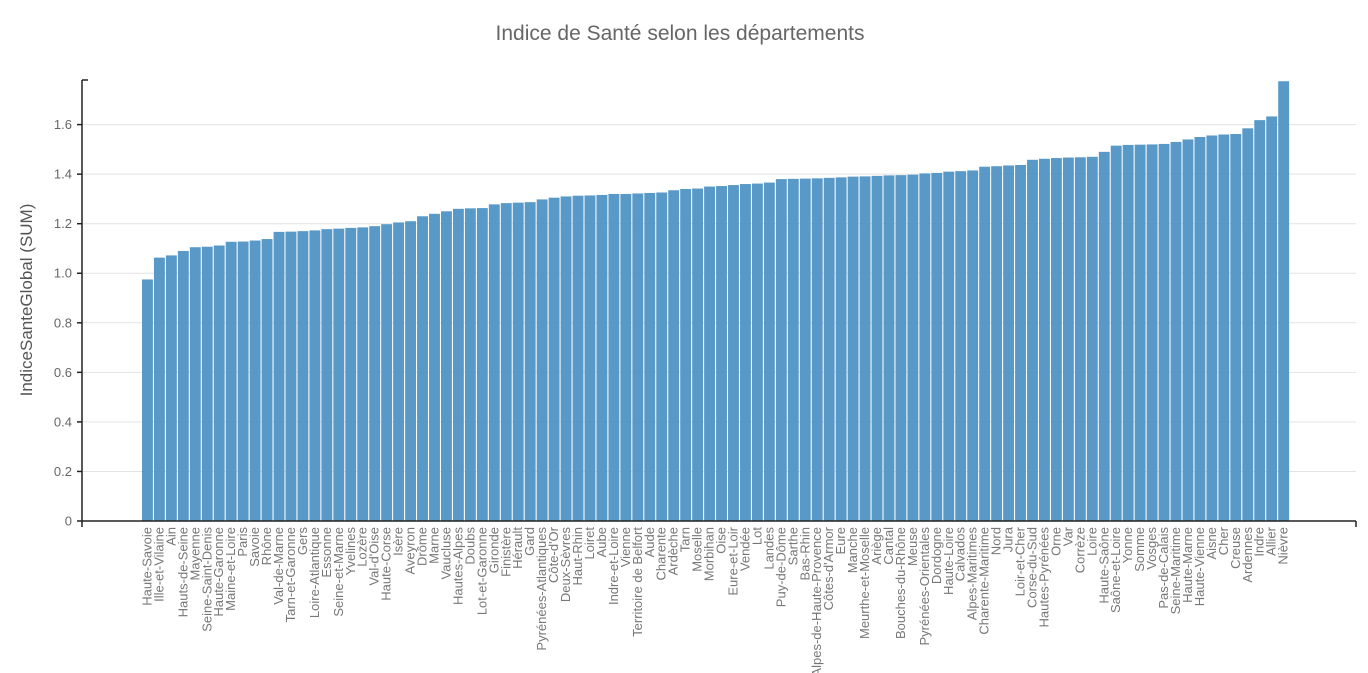 The width and height of the screenshot is (1368, 673). What do you see at coordinates (613, 566) in the screenshot?
I see `x-tick-label: Indre-et-Loire` at bounding box center [613, 566].